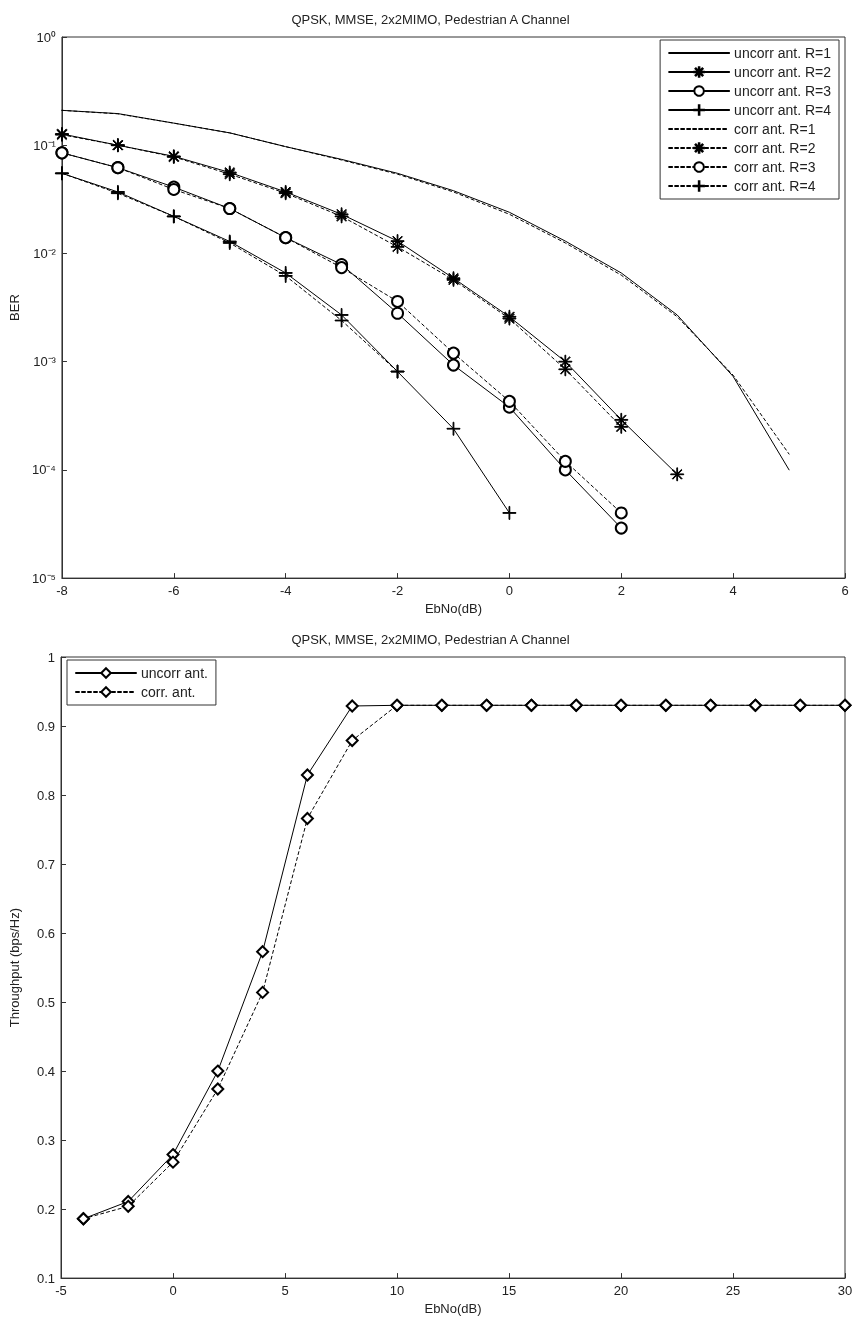  Describe the element at coordinates (783, 110) in the screenshot. I see `legend-label: uncorr ant. R=4` at that location.